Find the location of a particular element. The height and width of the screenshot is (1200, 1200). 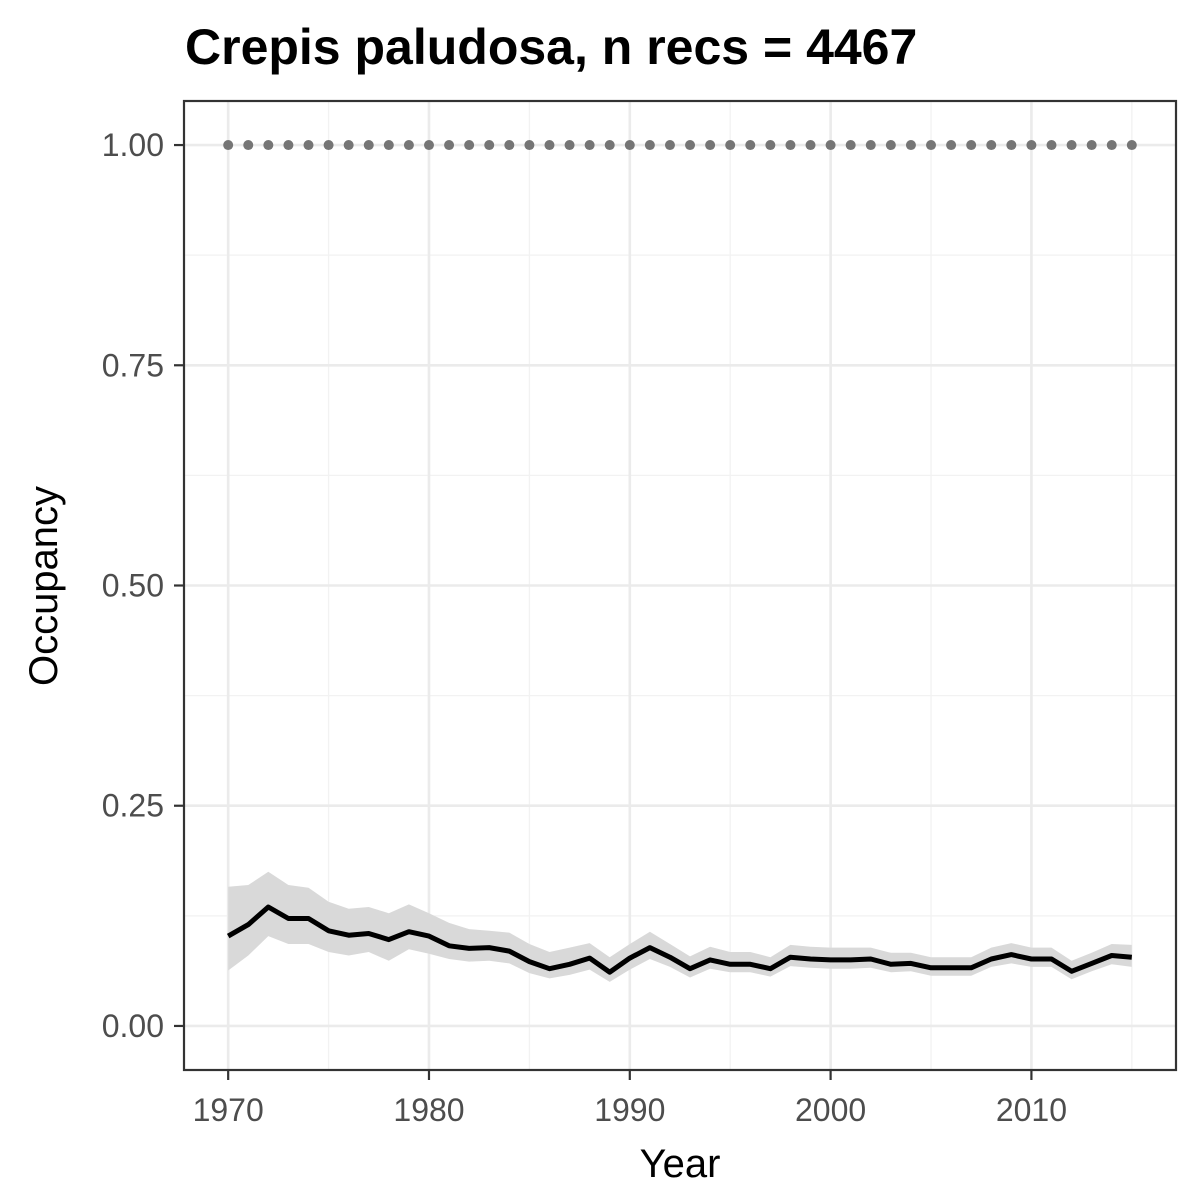

y-tick-label: 1.00 is located at coordinates (133, 145).